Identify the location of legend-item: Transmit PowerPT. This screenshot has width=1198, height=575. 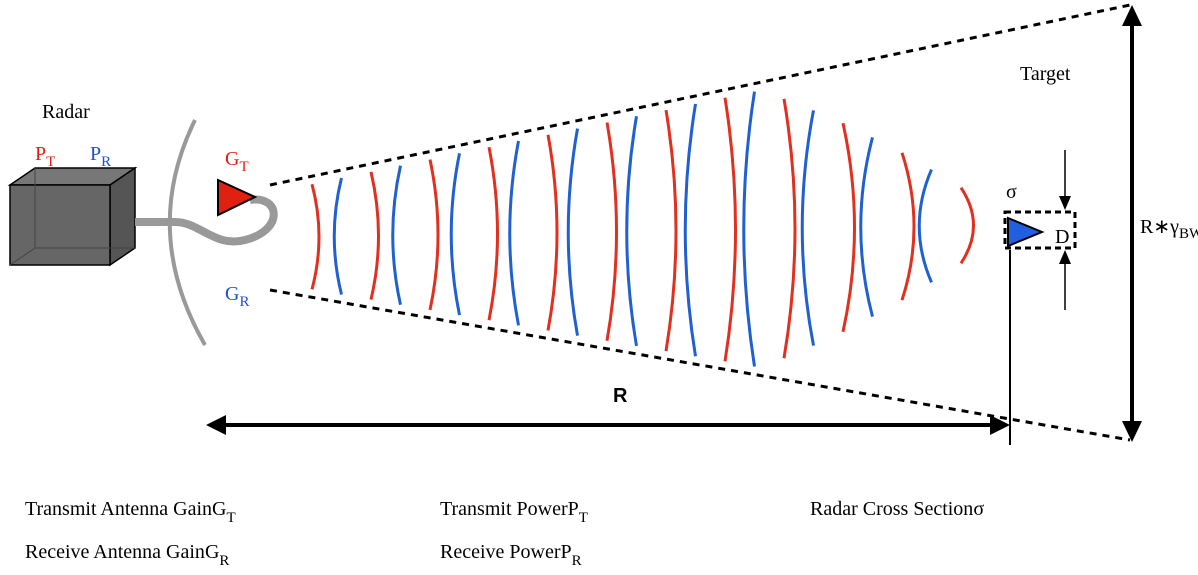
(514, 512).